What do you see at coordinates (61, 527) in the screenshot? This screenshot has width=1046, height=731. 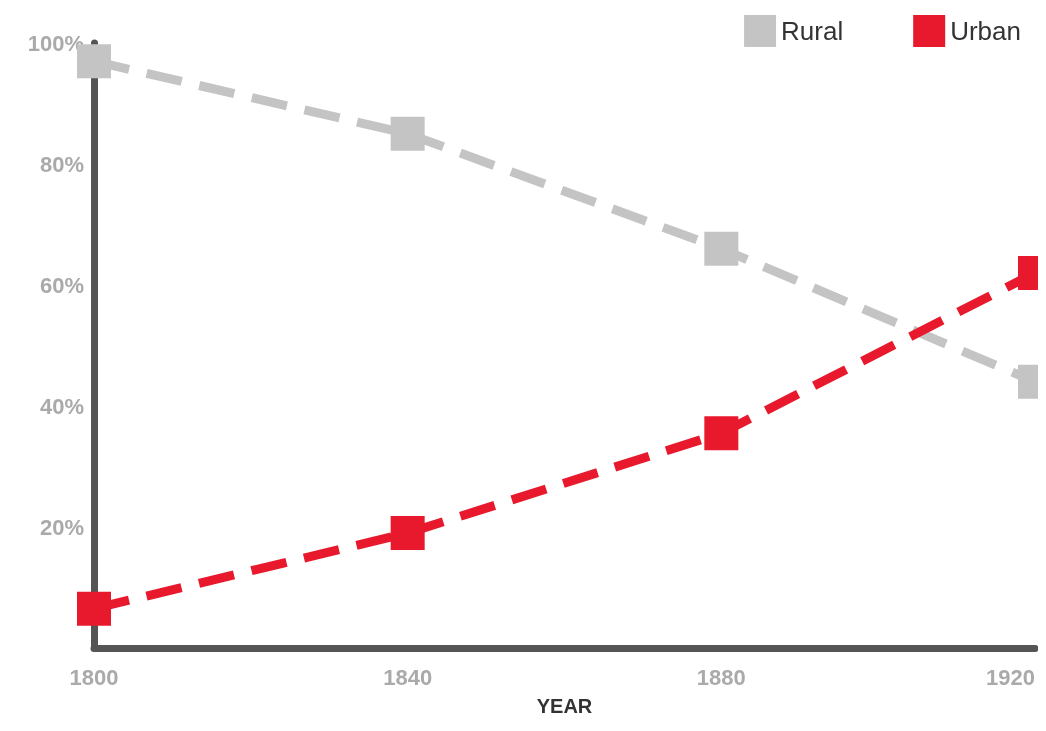 I see `y-tick-label: 20%` at bounding box center [61, 527].